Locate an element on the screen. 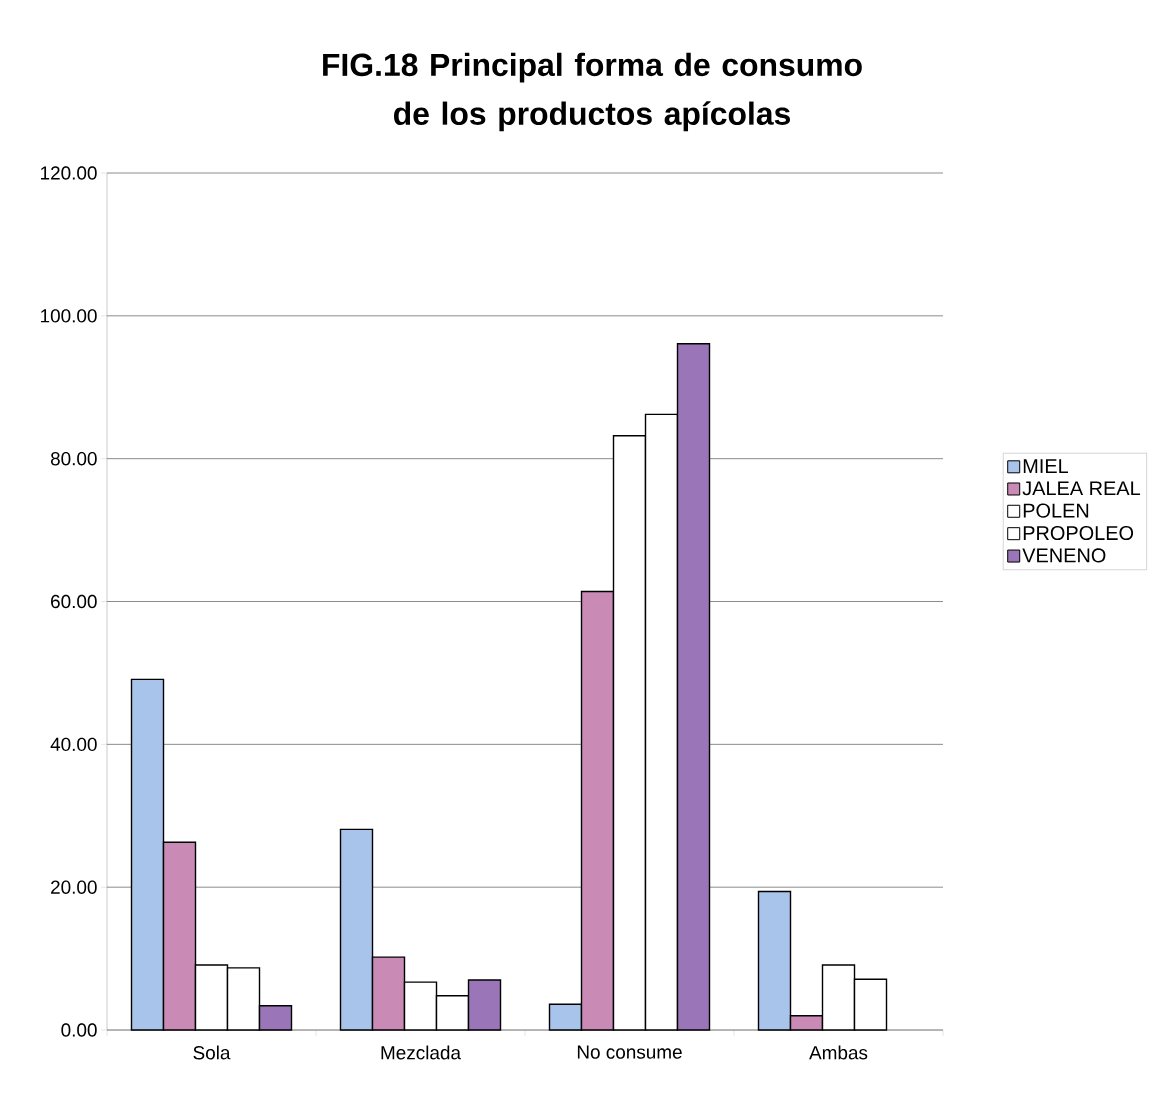 The height and width of the screenshot is (1095, 1170). y-tick-label: 80.00 is located at coordinates (73, 458).